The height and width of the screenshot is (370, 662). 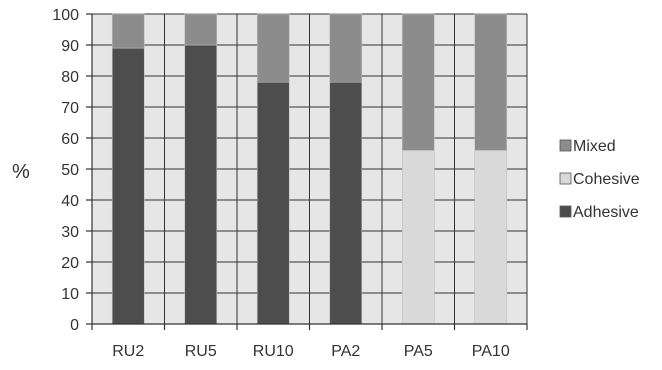 I want to click on x-tick-label: PA2, so click(x=345, y=351).